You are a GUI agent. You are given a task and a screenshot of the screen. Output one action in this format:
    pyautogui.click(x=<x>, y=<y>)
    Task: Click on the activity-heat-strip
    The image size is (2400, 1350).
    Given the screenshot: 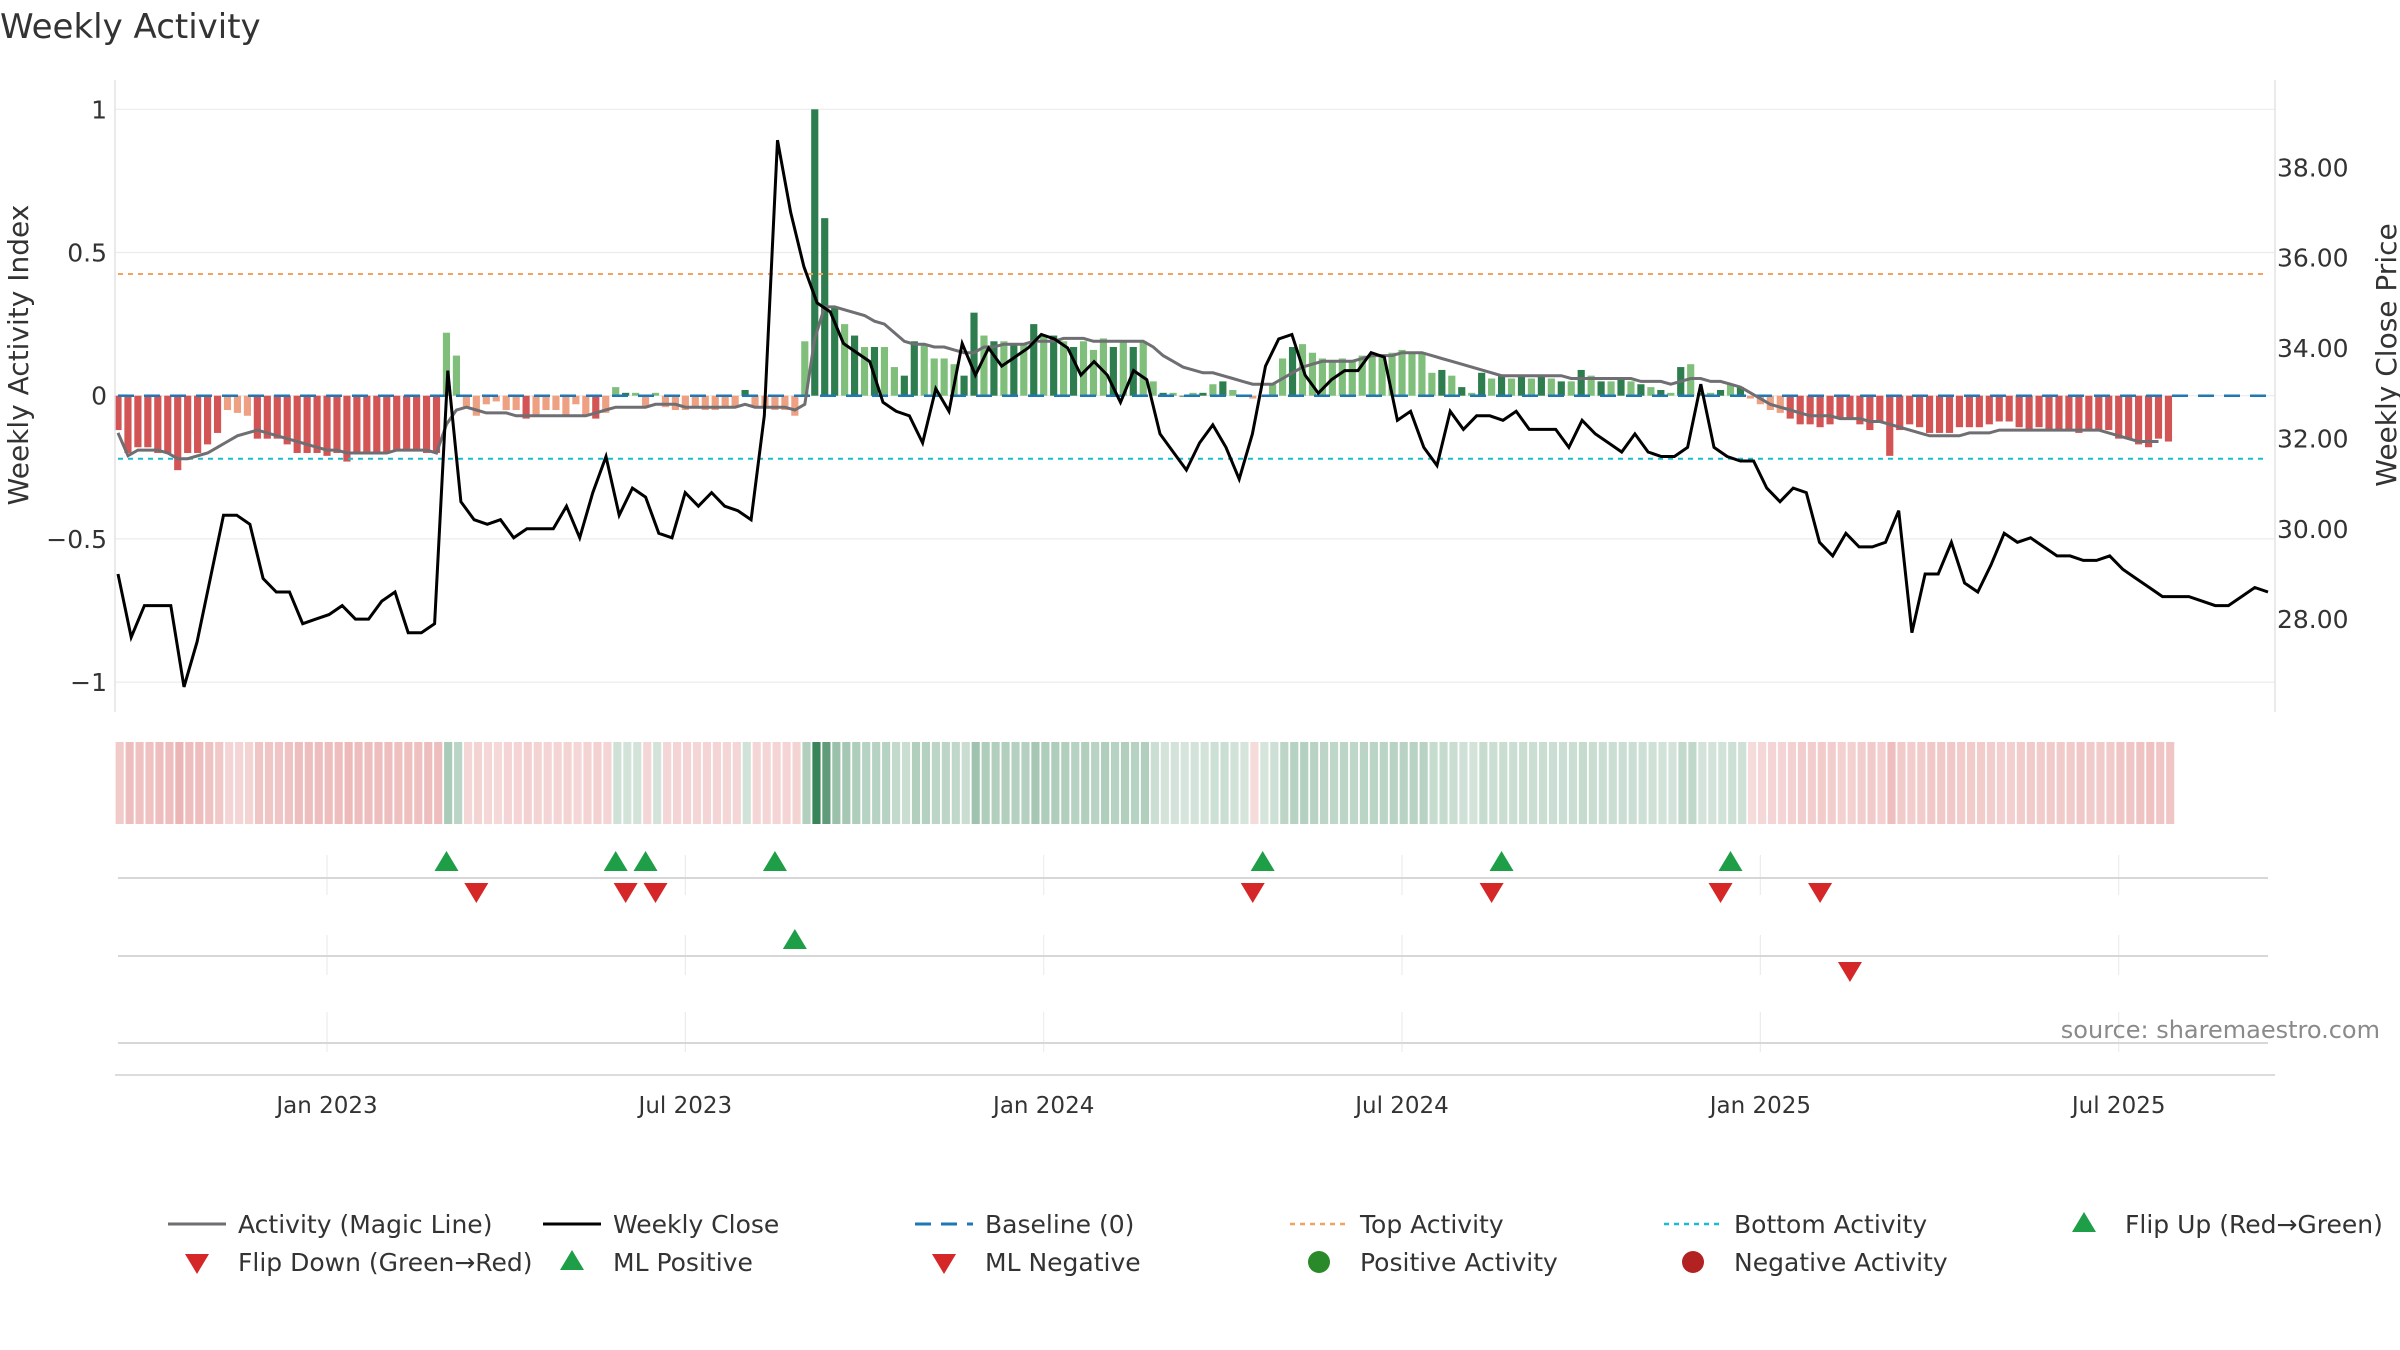 What is the action you would take?
    pyautogui.click(x=1145, y=783)
    